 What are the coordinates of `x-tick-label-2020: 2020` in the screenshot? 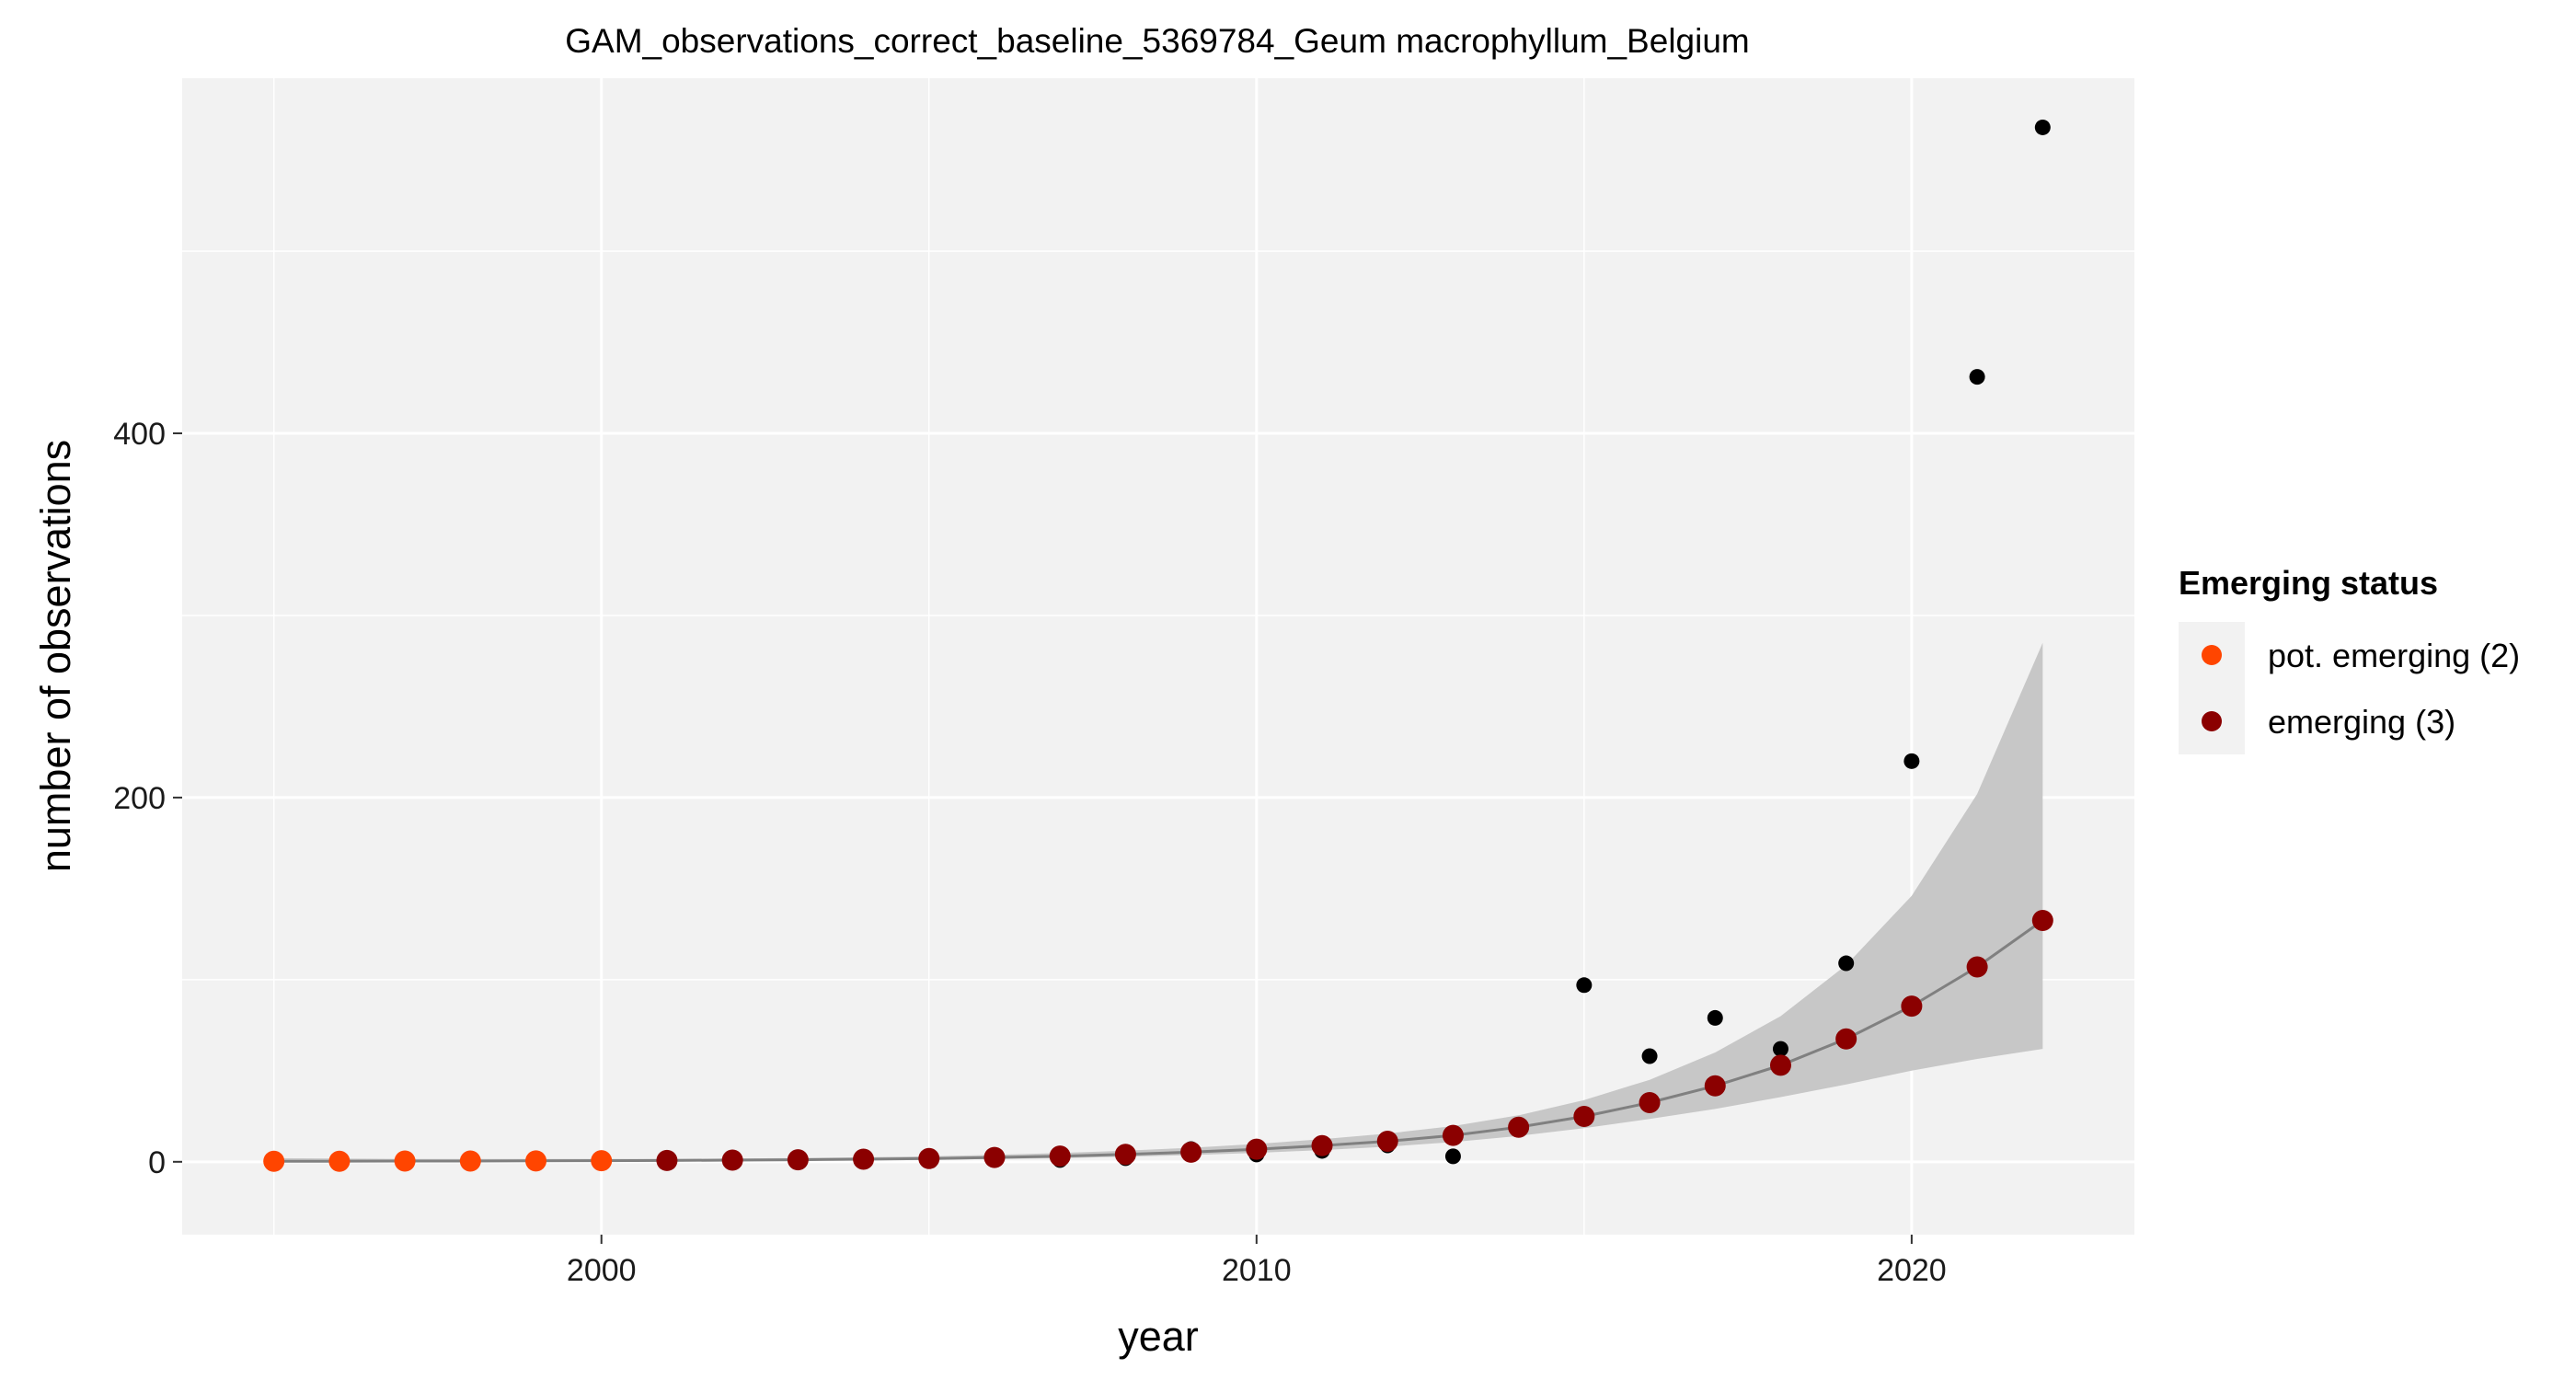 It's located at (1912, 1270).